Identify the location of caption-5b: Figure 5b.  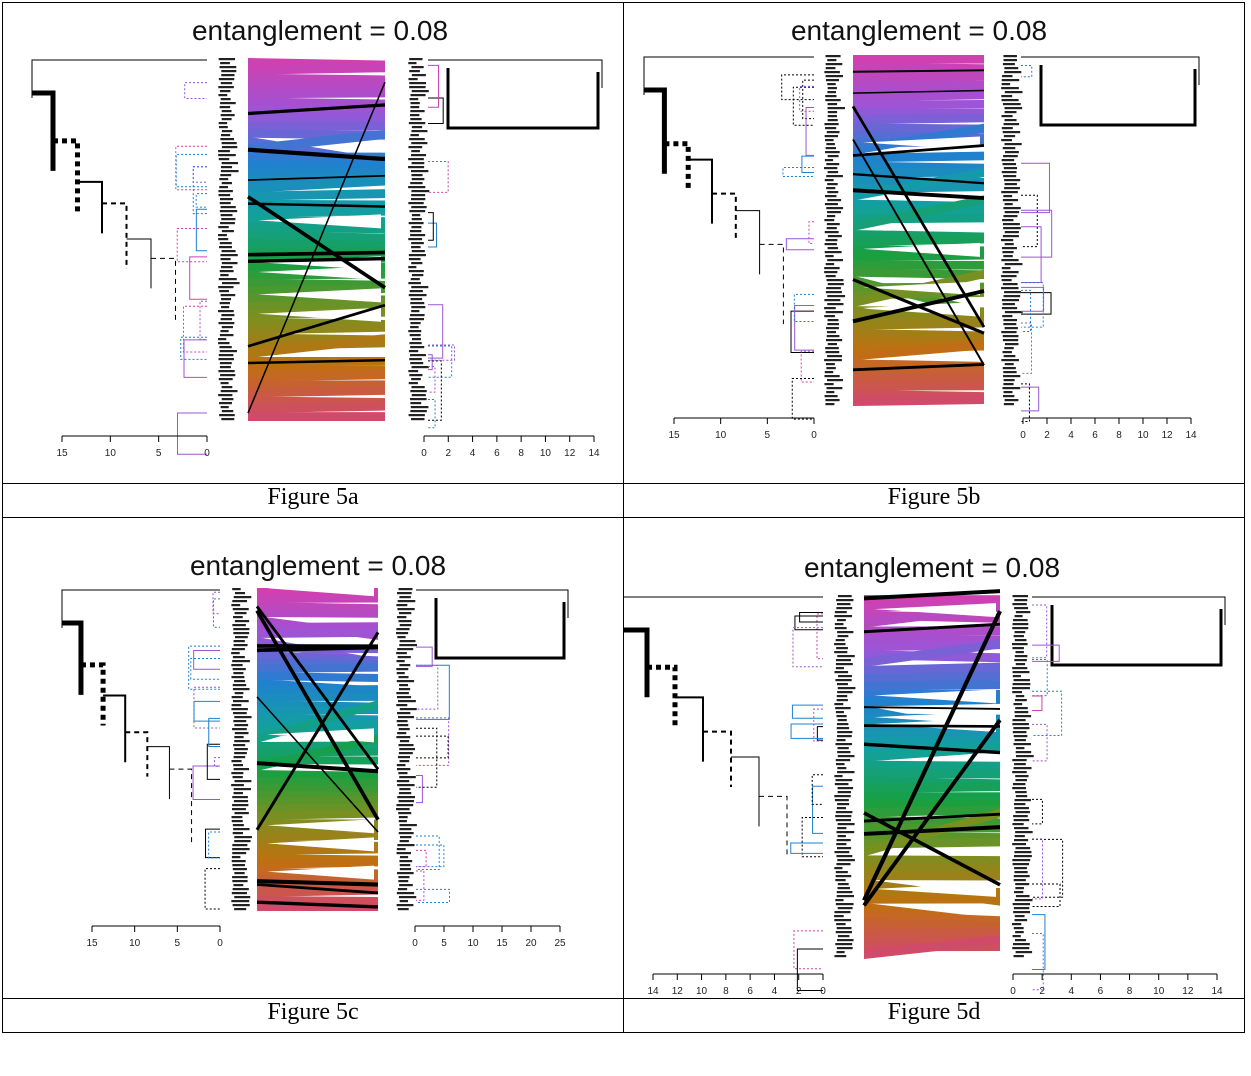
(934, 500).